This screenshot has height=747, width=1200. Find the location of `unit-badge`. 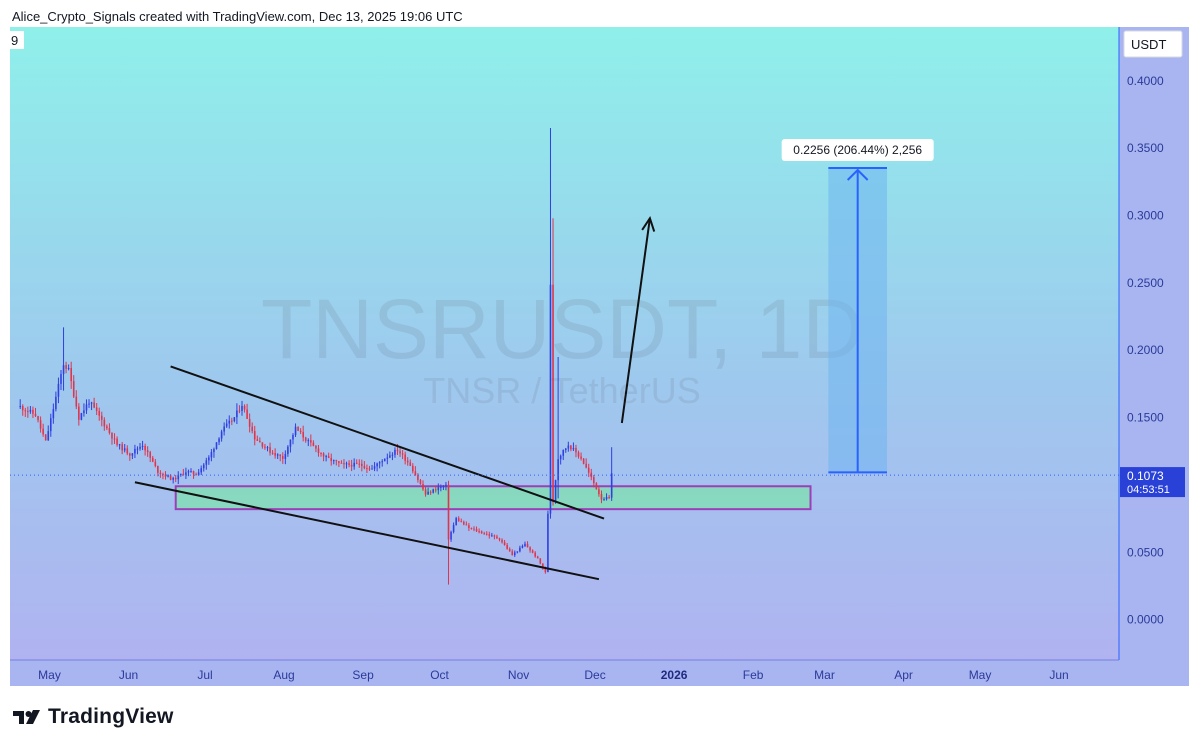

unit-badge is located at coordinates (1153, 44).